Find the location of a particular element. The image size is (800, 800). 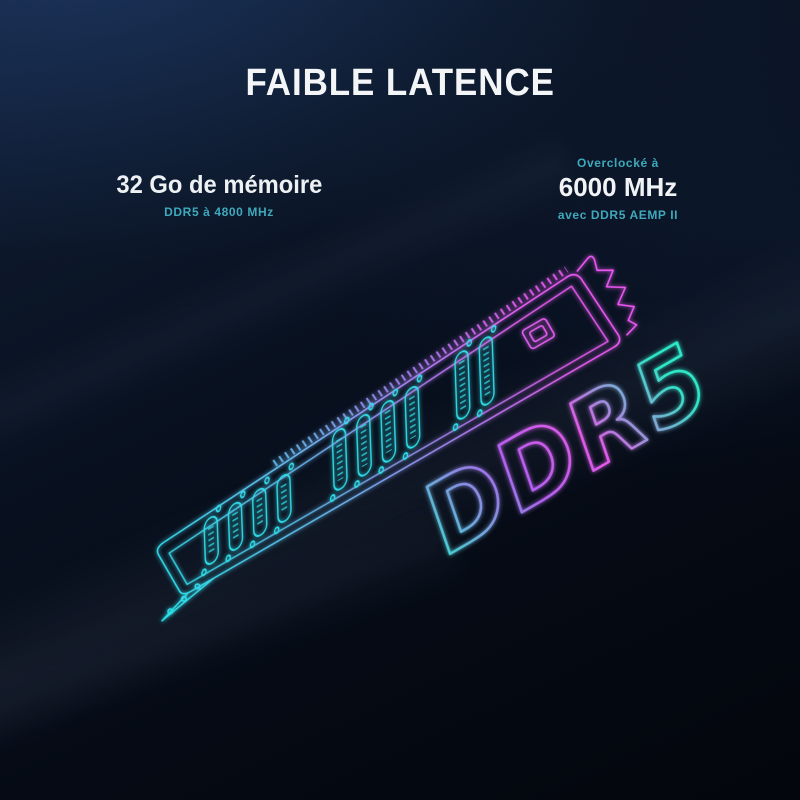

memory-stat-block: 32 Go de mémoire DDR5 à 4800 MHz is located at coordinates (219, 195).